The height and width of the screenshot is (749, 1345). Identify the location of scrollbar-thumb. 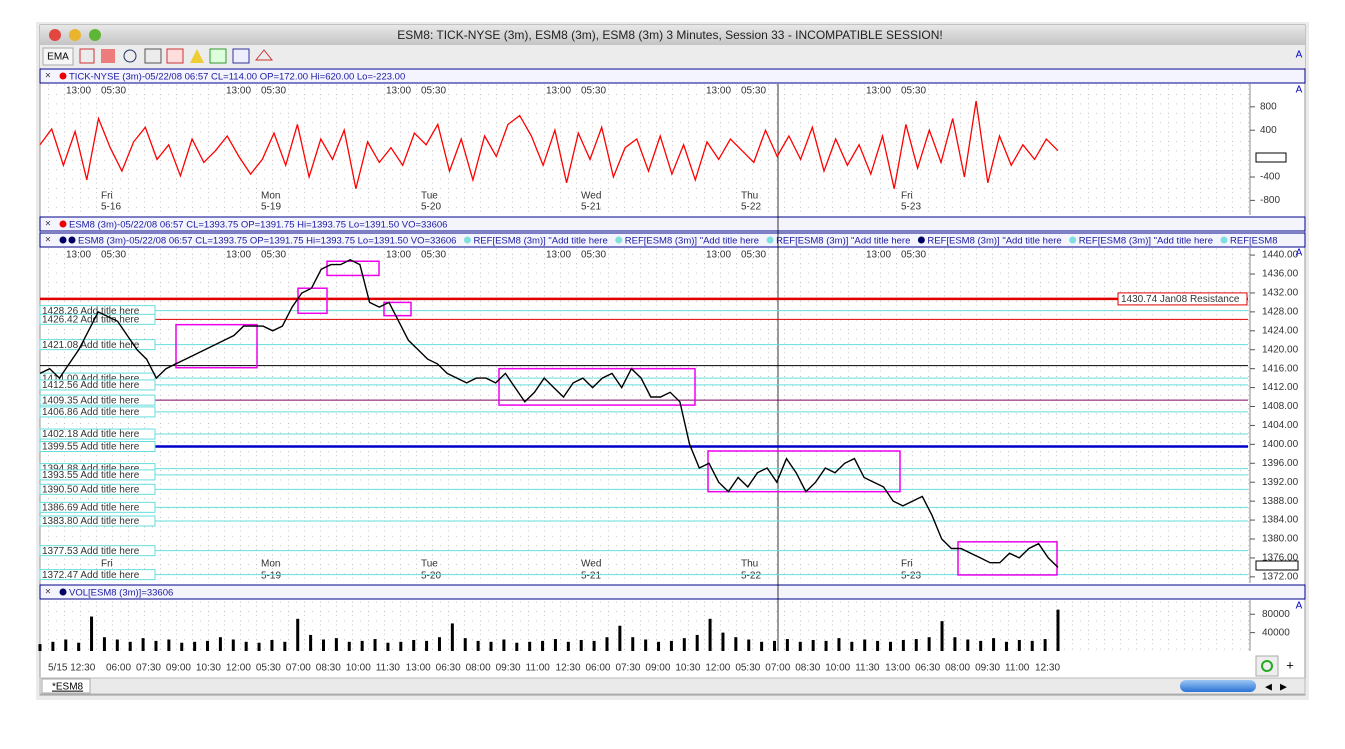
(1218, 686).